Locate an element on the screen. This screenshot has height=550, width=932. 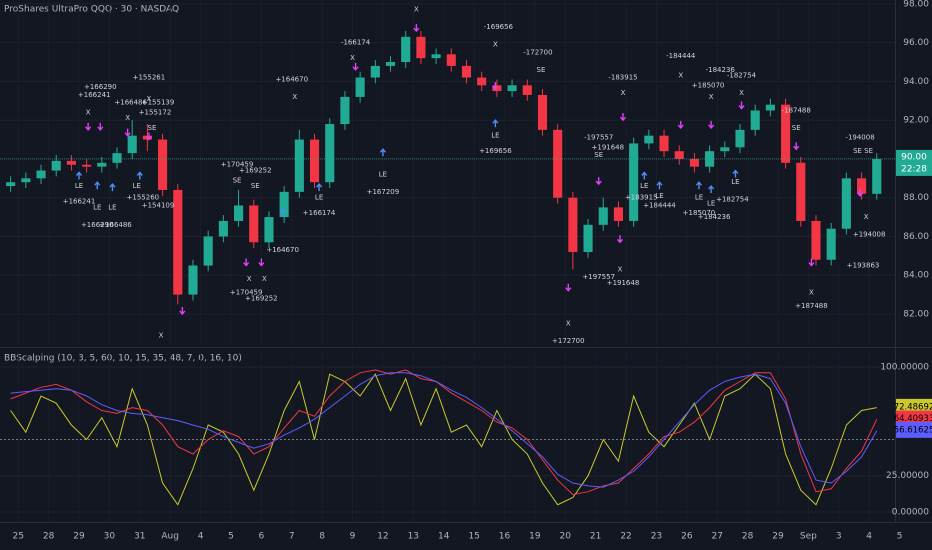
chart-title: ProShares UltraPro QQQ · 30 · NASDAQ is located at coordinates (91, 10).